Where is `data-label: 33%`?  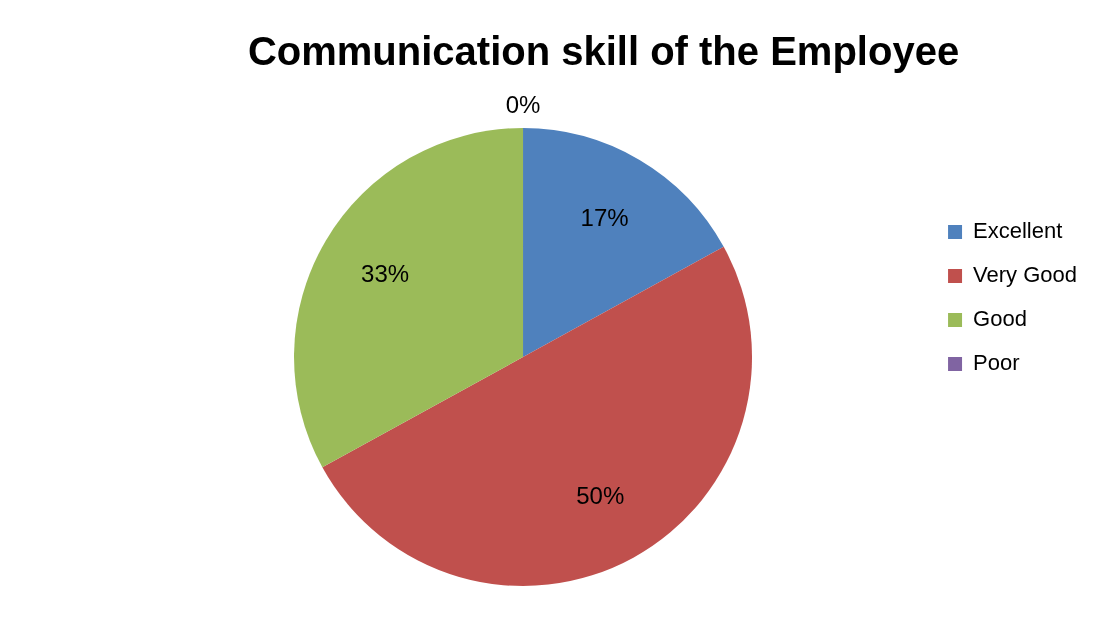
data-label: 33% is located at coordinates (385, 274).